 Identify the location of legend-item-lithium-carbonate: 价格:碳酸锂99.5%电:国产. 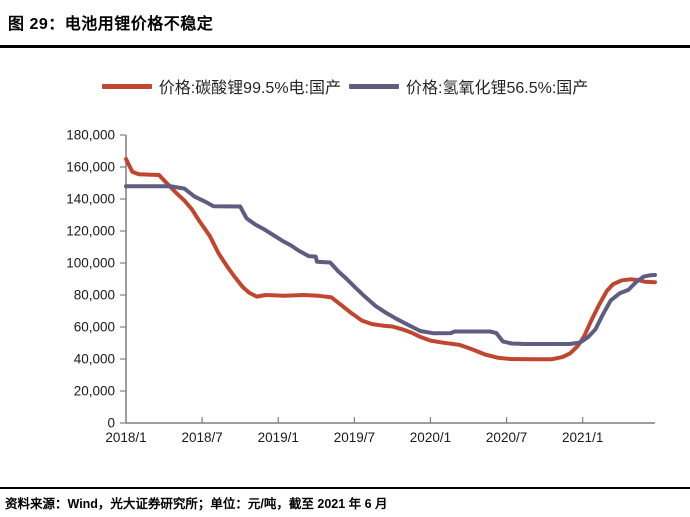
(221, 86).